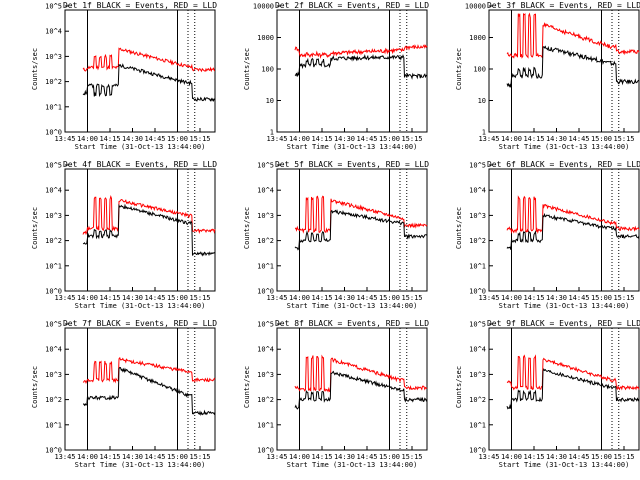  Describe the element at coordinates (140, 5) in the screenshot. I see `panel-title: Det 1f BLACK = Events, RED = LLD` at that location.